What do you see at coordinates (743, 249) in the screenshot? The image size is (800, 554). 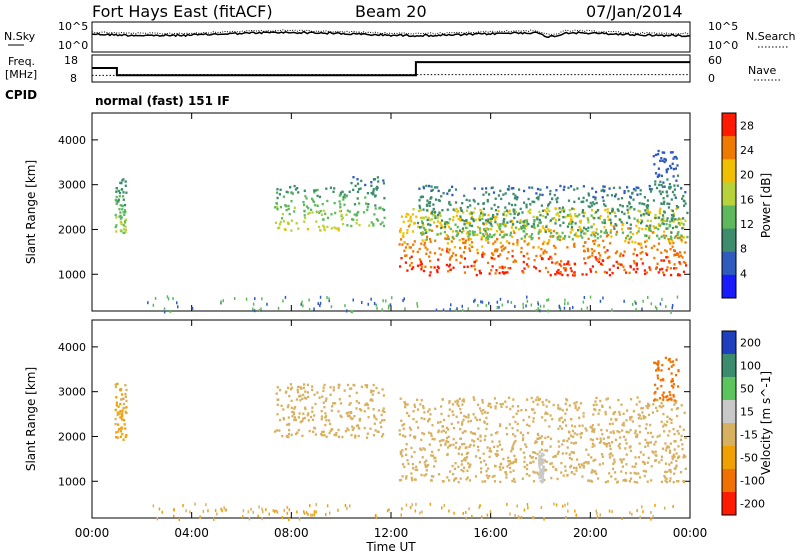 I see `colorbar-tick-label: 8` at bounding box center [743, 249].